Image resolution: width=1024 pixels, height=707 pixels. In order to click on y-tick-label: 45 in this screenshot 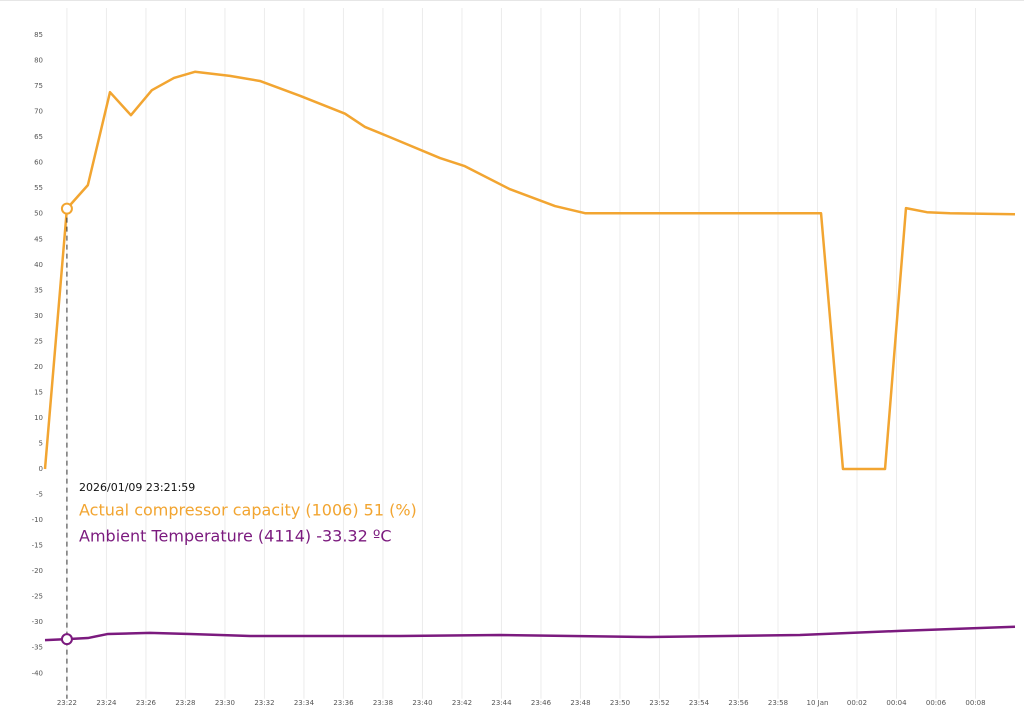, I will do `click(38, 239)`.